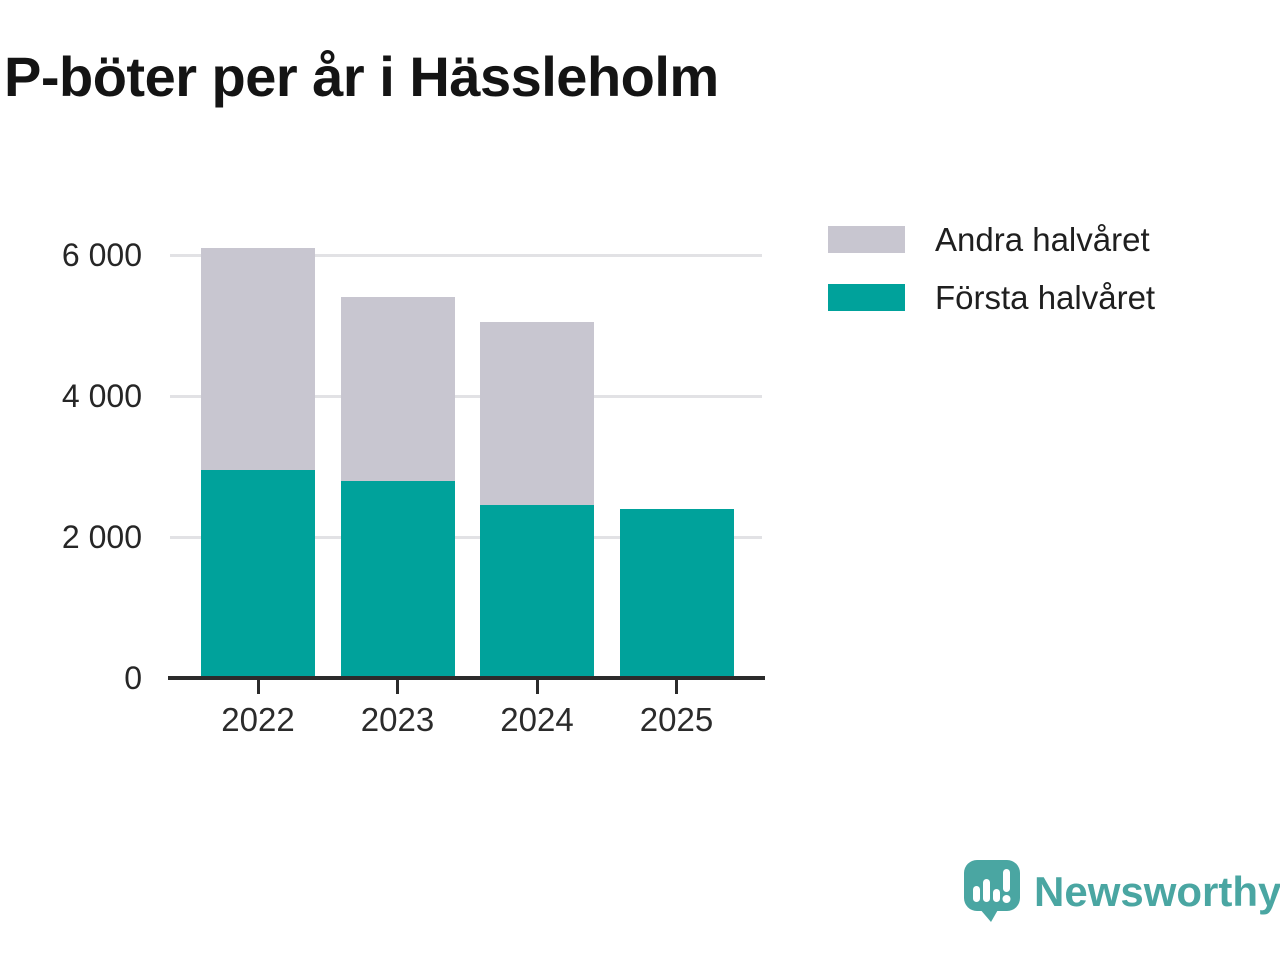 This screenshot has height=960, width=1280. Describe the element at coordinates (361, 76) in the screenshot. I see `chart-title: P-böter per år i Hässleholm` at that location.